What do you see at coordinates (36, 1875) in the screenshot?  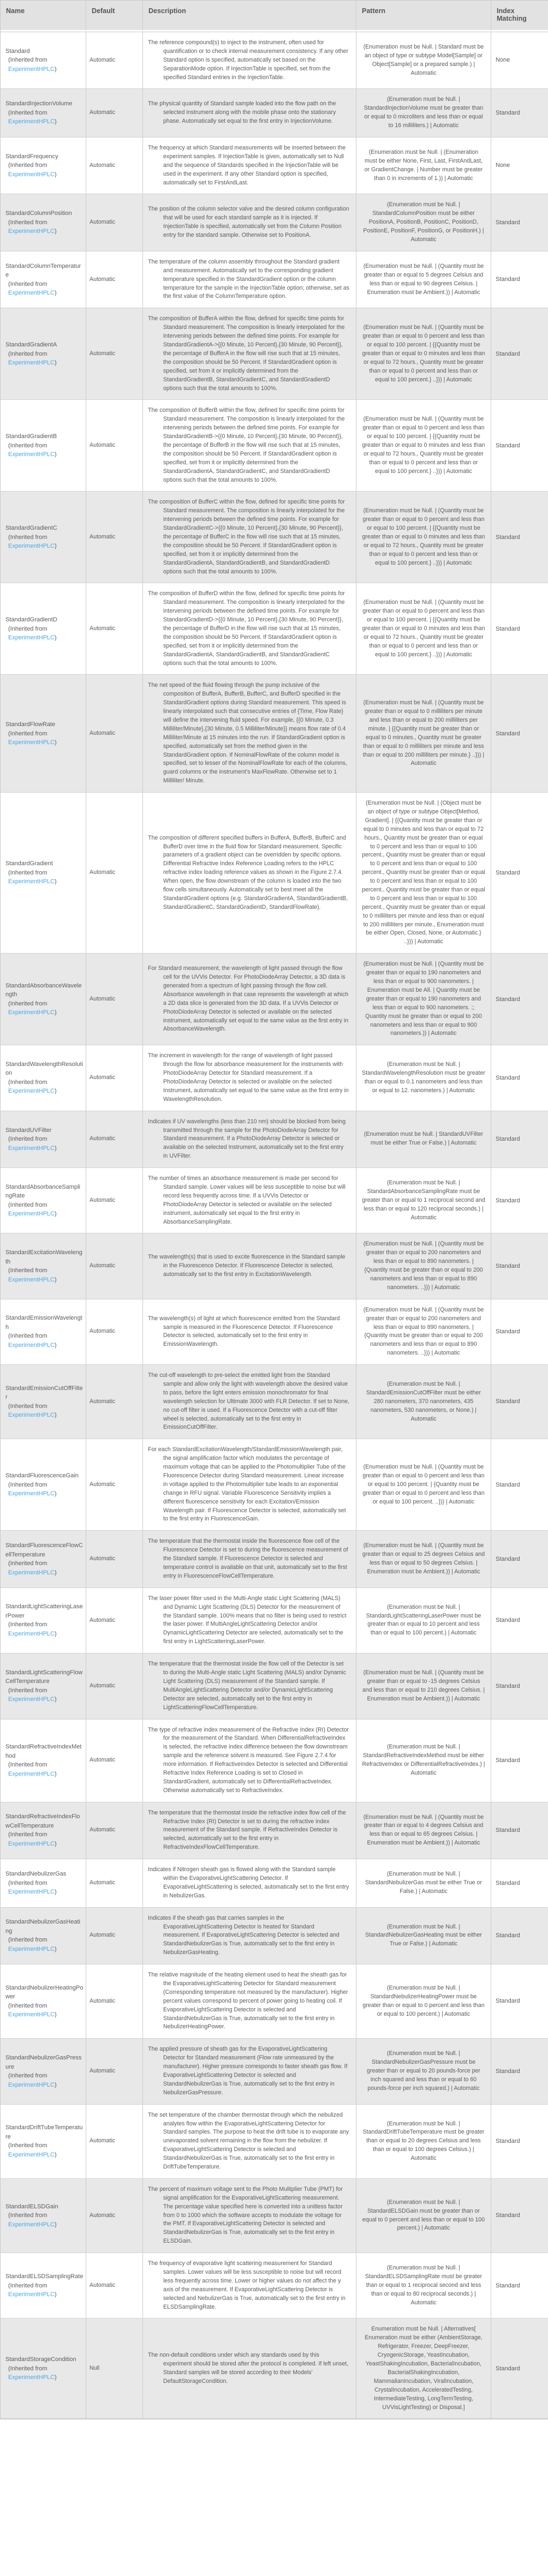 I see `option-name: StandardNebulizerGas` at bounding box center [36, 1875].